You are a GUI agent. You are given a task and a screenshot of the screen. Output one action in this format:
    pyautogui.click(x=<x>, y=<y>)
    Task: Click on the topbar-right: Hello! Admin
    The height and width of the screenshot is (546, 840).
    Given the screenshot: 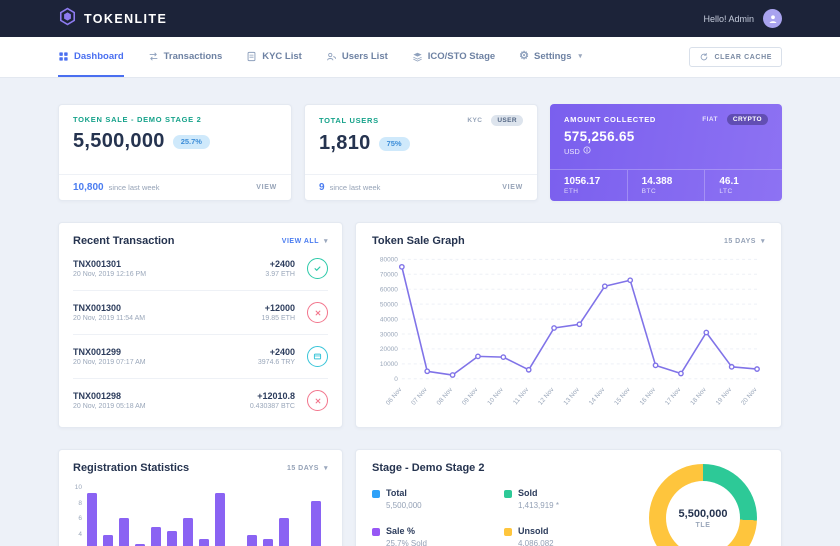 What is the action you would take?
    pyautogui.click(x=742, y=18)
    